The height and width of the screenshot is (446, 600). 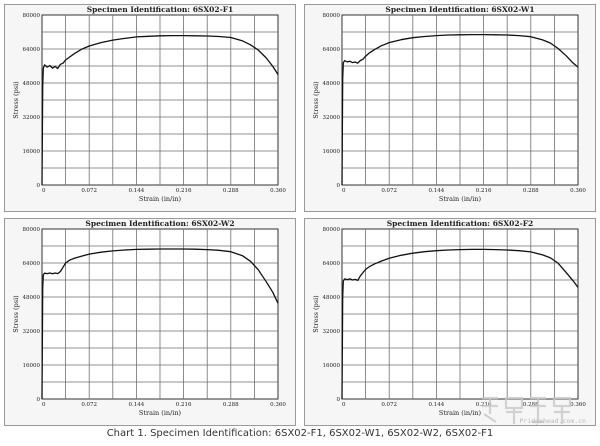 I want to click on chart-title: Specimen Identification: 6SX02-F1, so click(x=160, y=9).